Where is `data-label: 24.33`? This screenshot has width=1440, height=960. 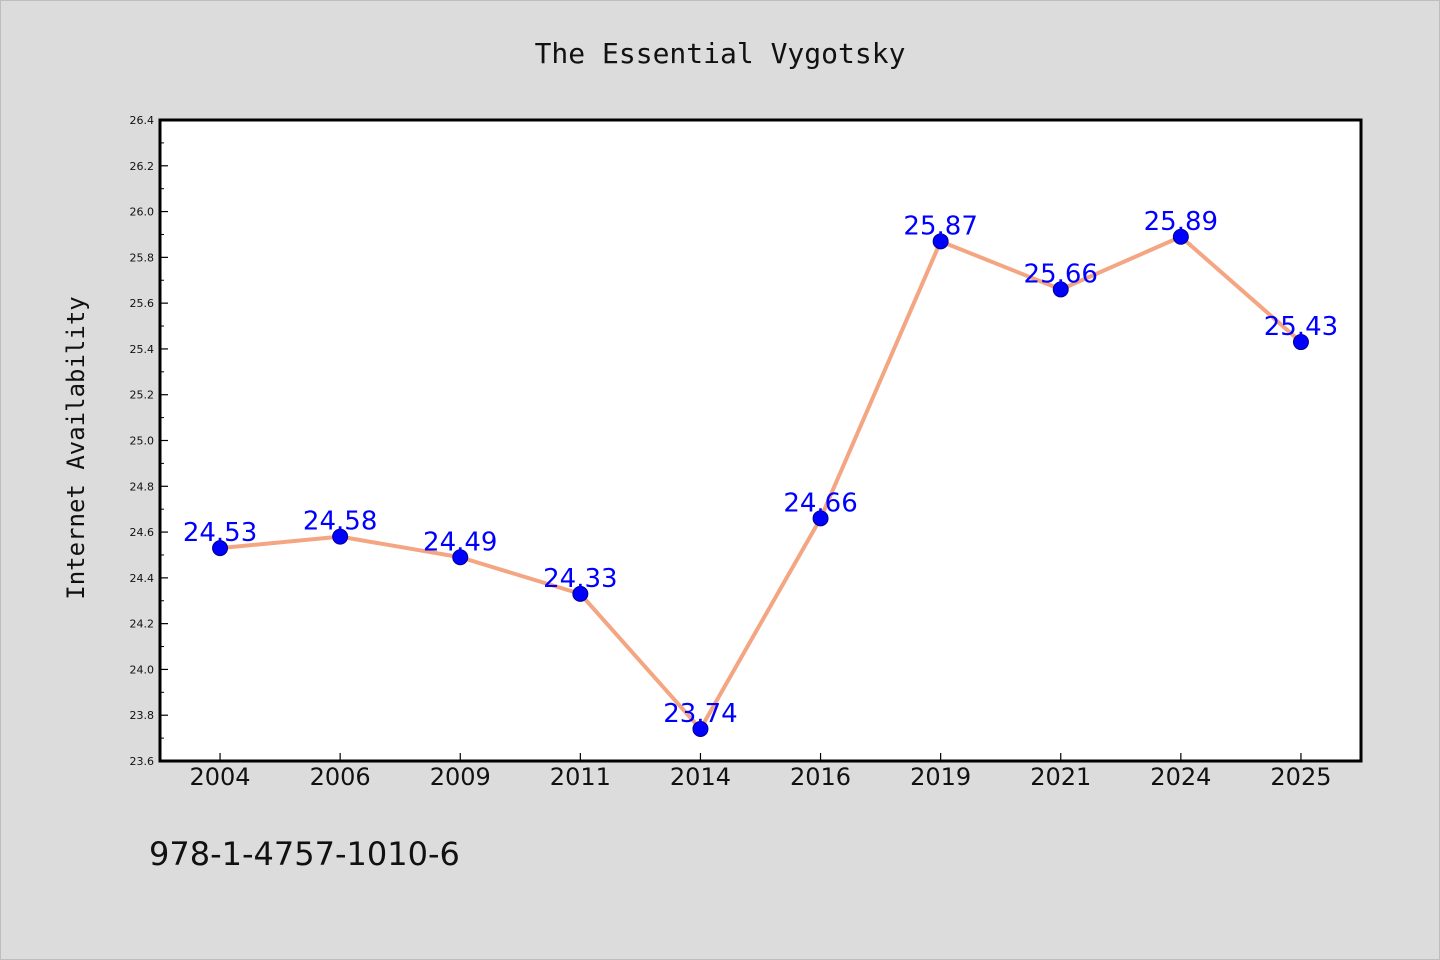
data-label: 24.33 is located at coordinates (580, 579).